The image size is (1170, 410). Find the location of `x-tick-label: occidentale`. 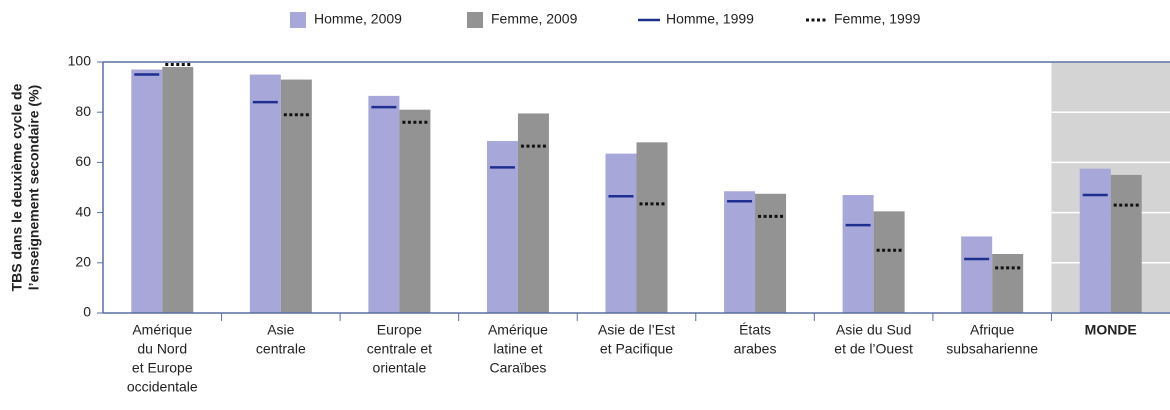

x-tick-label: occidentale is located at coordinates (162, 387).